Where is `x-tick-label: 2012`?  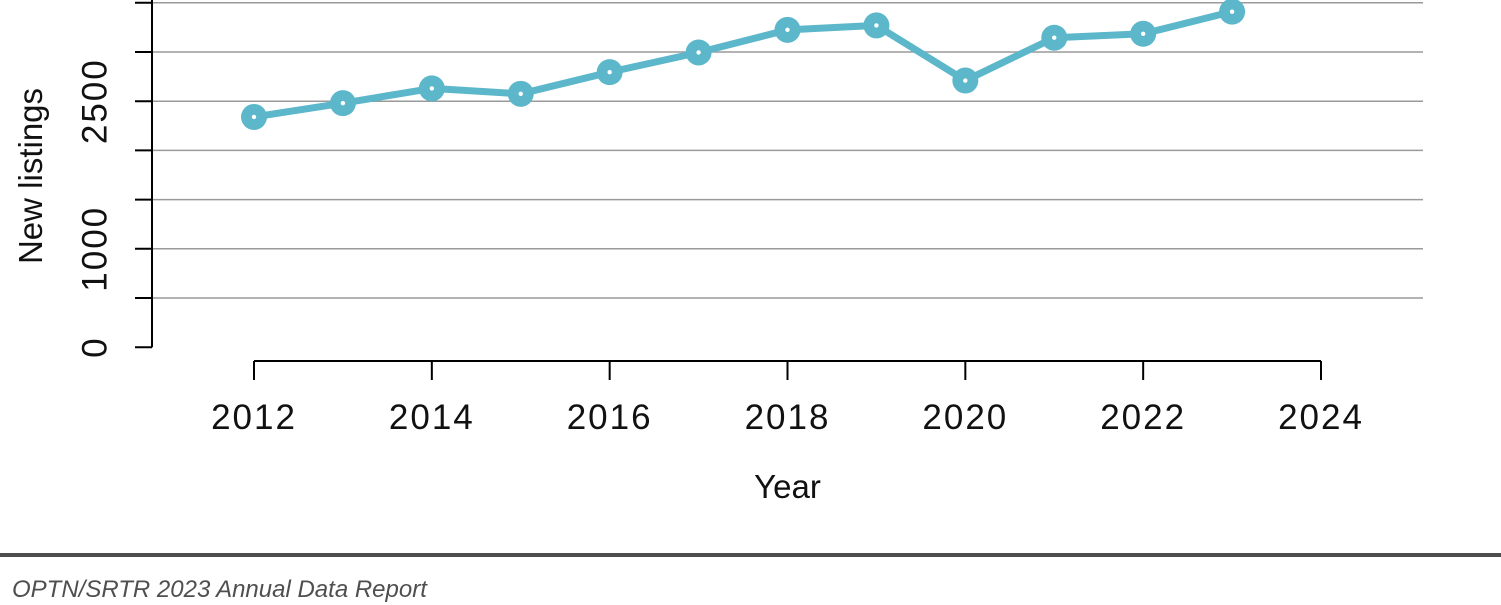 x-tick-label: 2012 is located at coordinates (254, 417).